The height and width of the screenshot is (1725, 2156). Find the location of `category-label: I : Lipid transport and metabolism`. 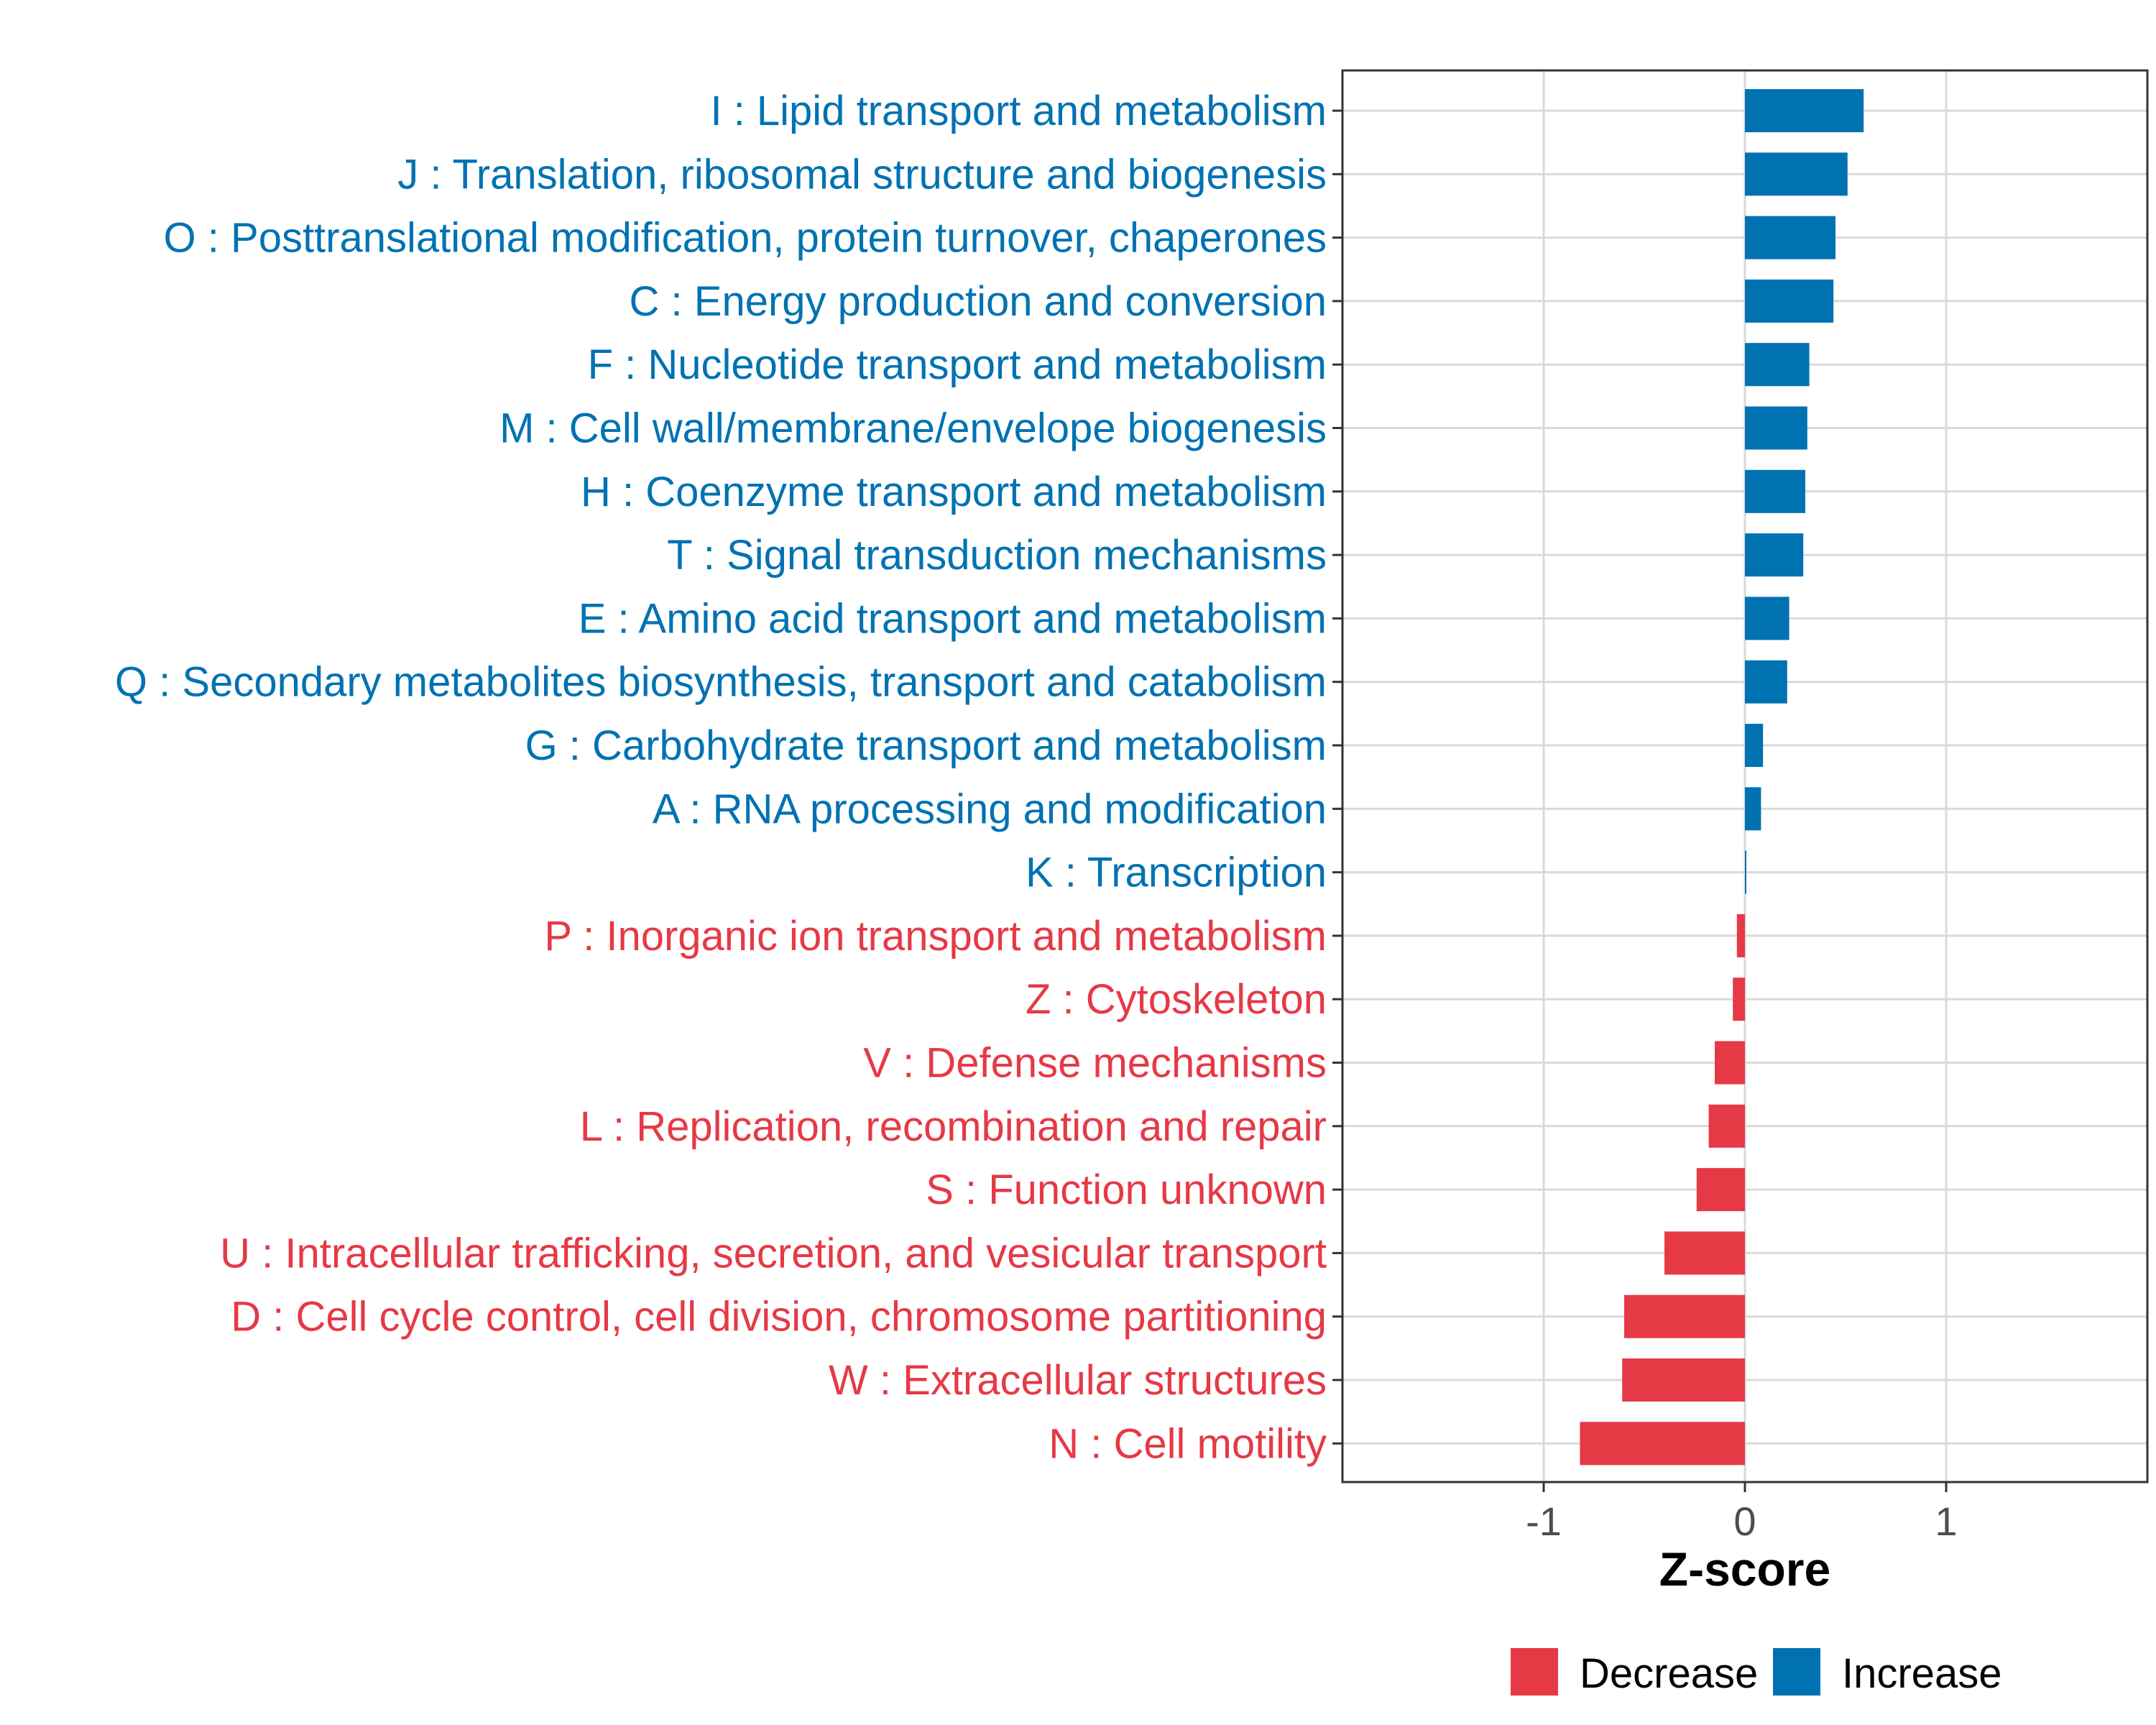

category-label: I : Lipid transport and metabolism is located at coordinates (1018, 111).